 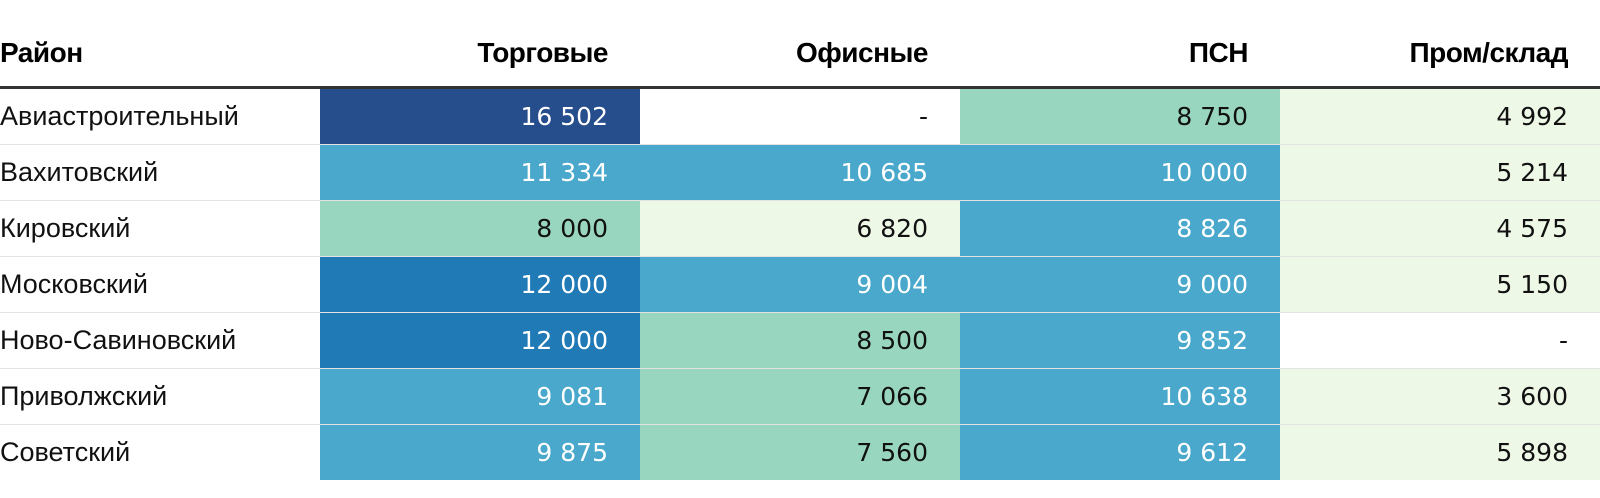 What do you see at coordinates (1120, 116) in the screenshot?
I see `heatmap-cell: 8 750` at bounding box center [1120, 116].